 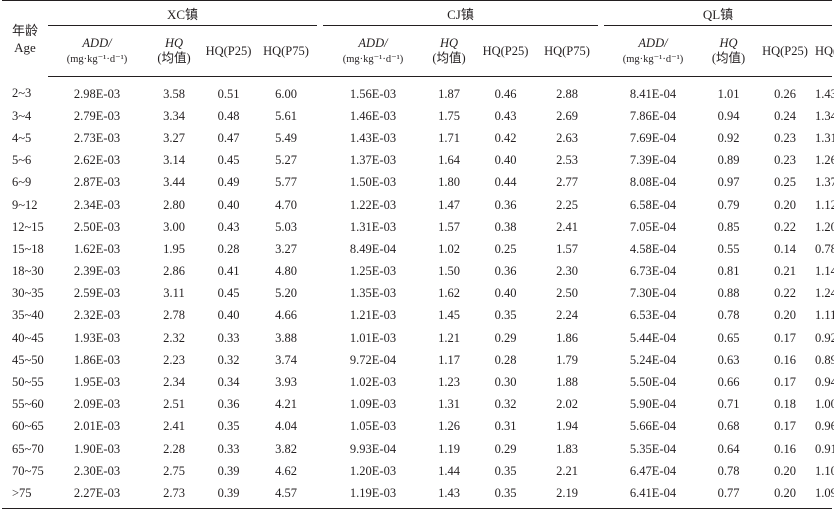 What do you see at coordinates (449, 137) in the screenshot?
I see `cj-hq-mean-cell: 1.71` at bounding box center [449, 137].